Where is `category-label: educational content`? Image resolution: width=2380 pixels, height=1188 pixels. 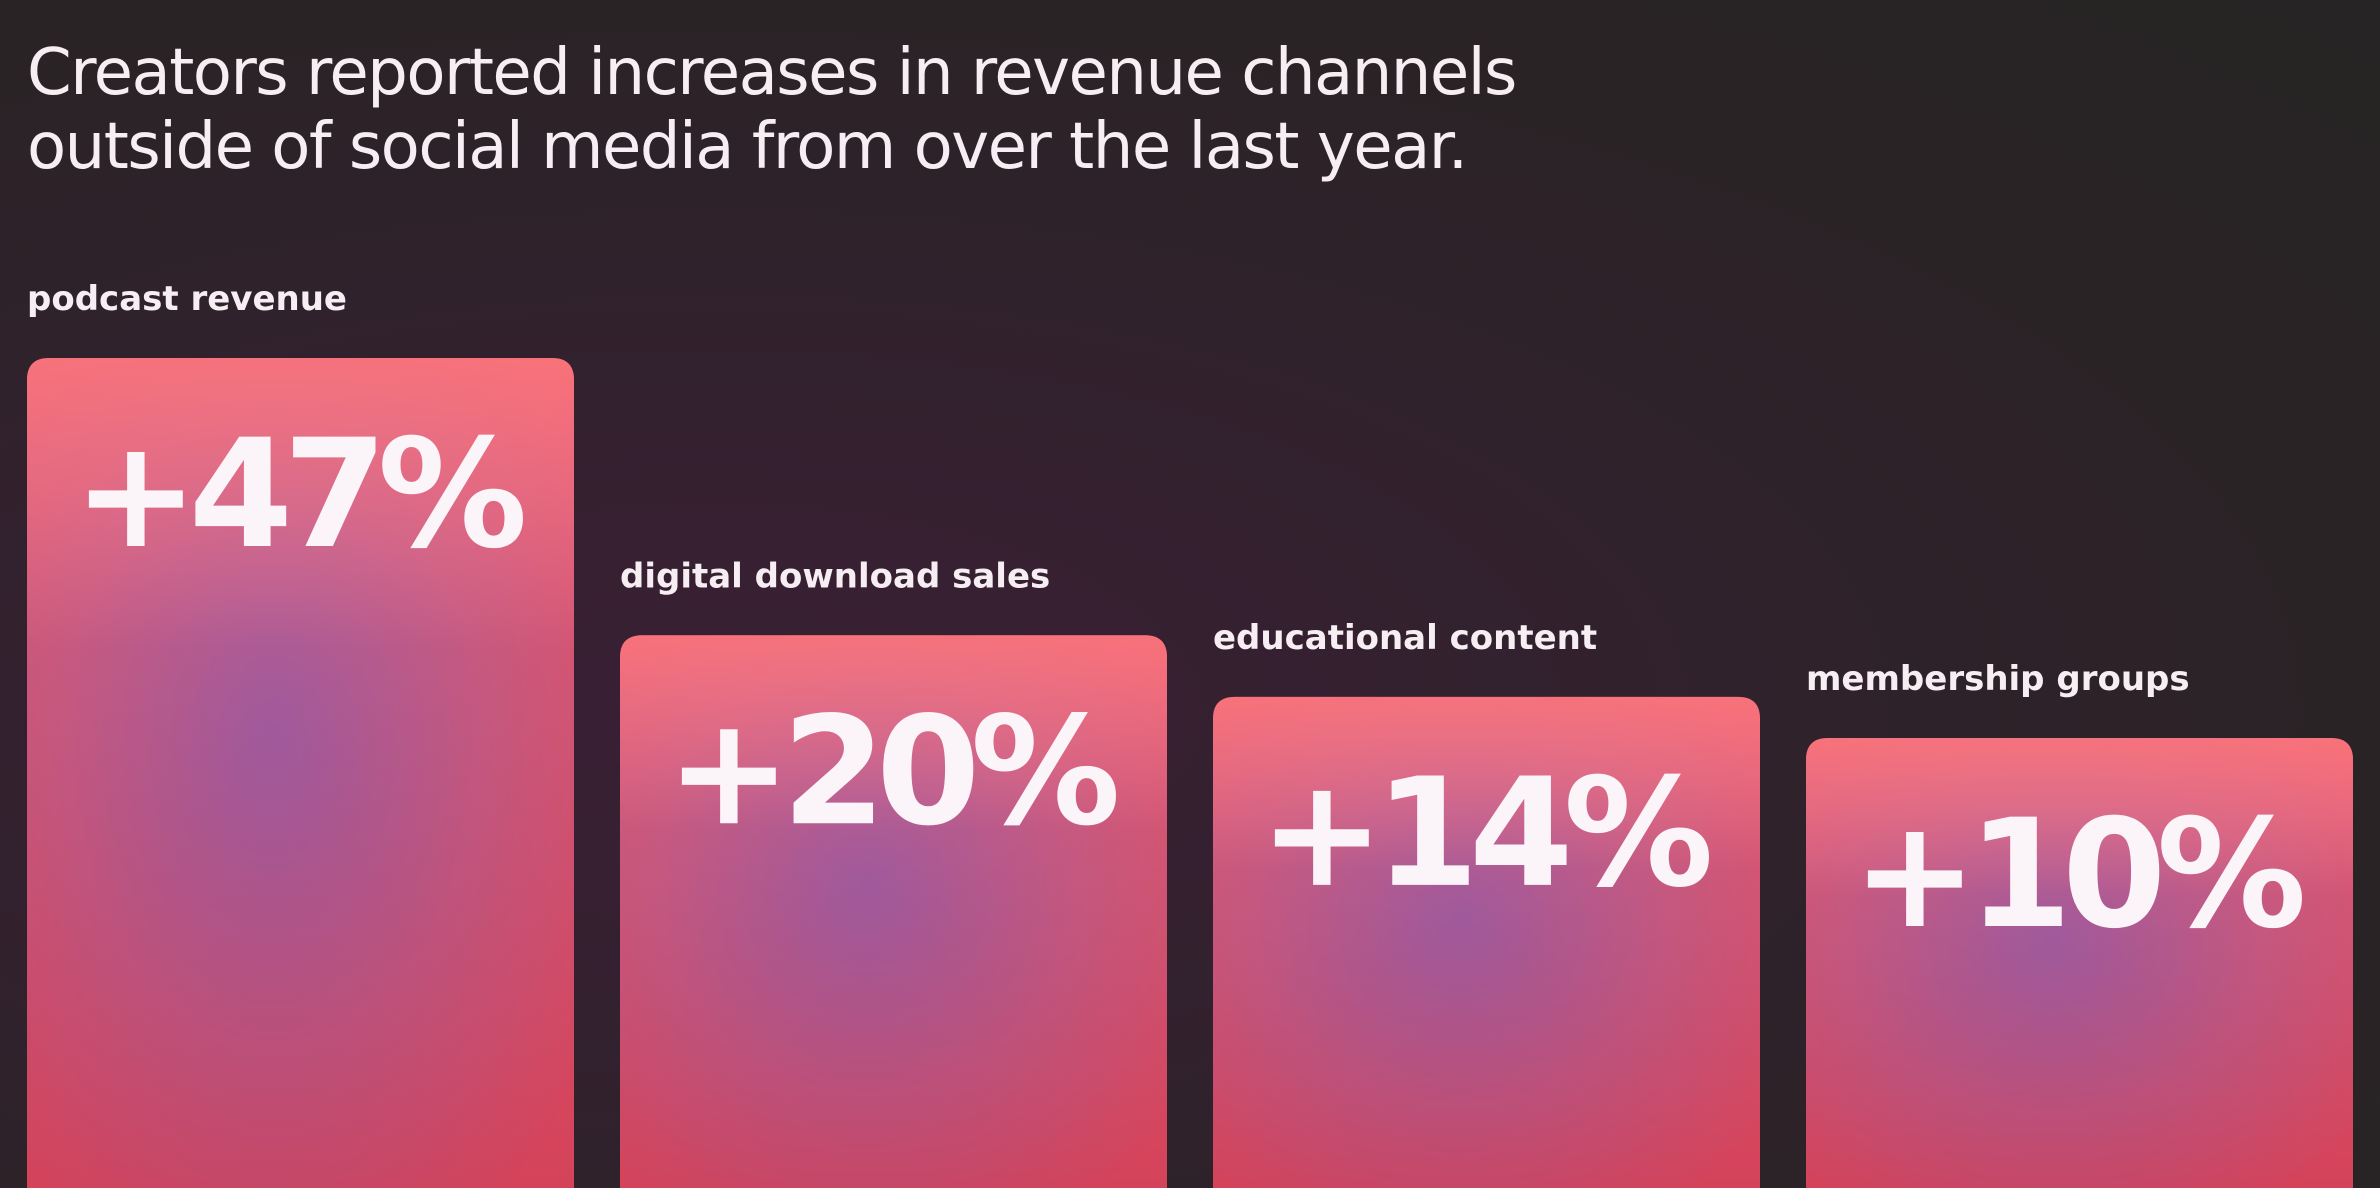
category-label: educational content is located at coordinates (1405, 638).